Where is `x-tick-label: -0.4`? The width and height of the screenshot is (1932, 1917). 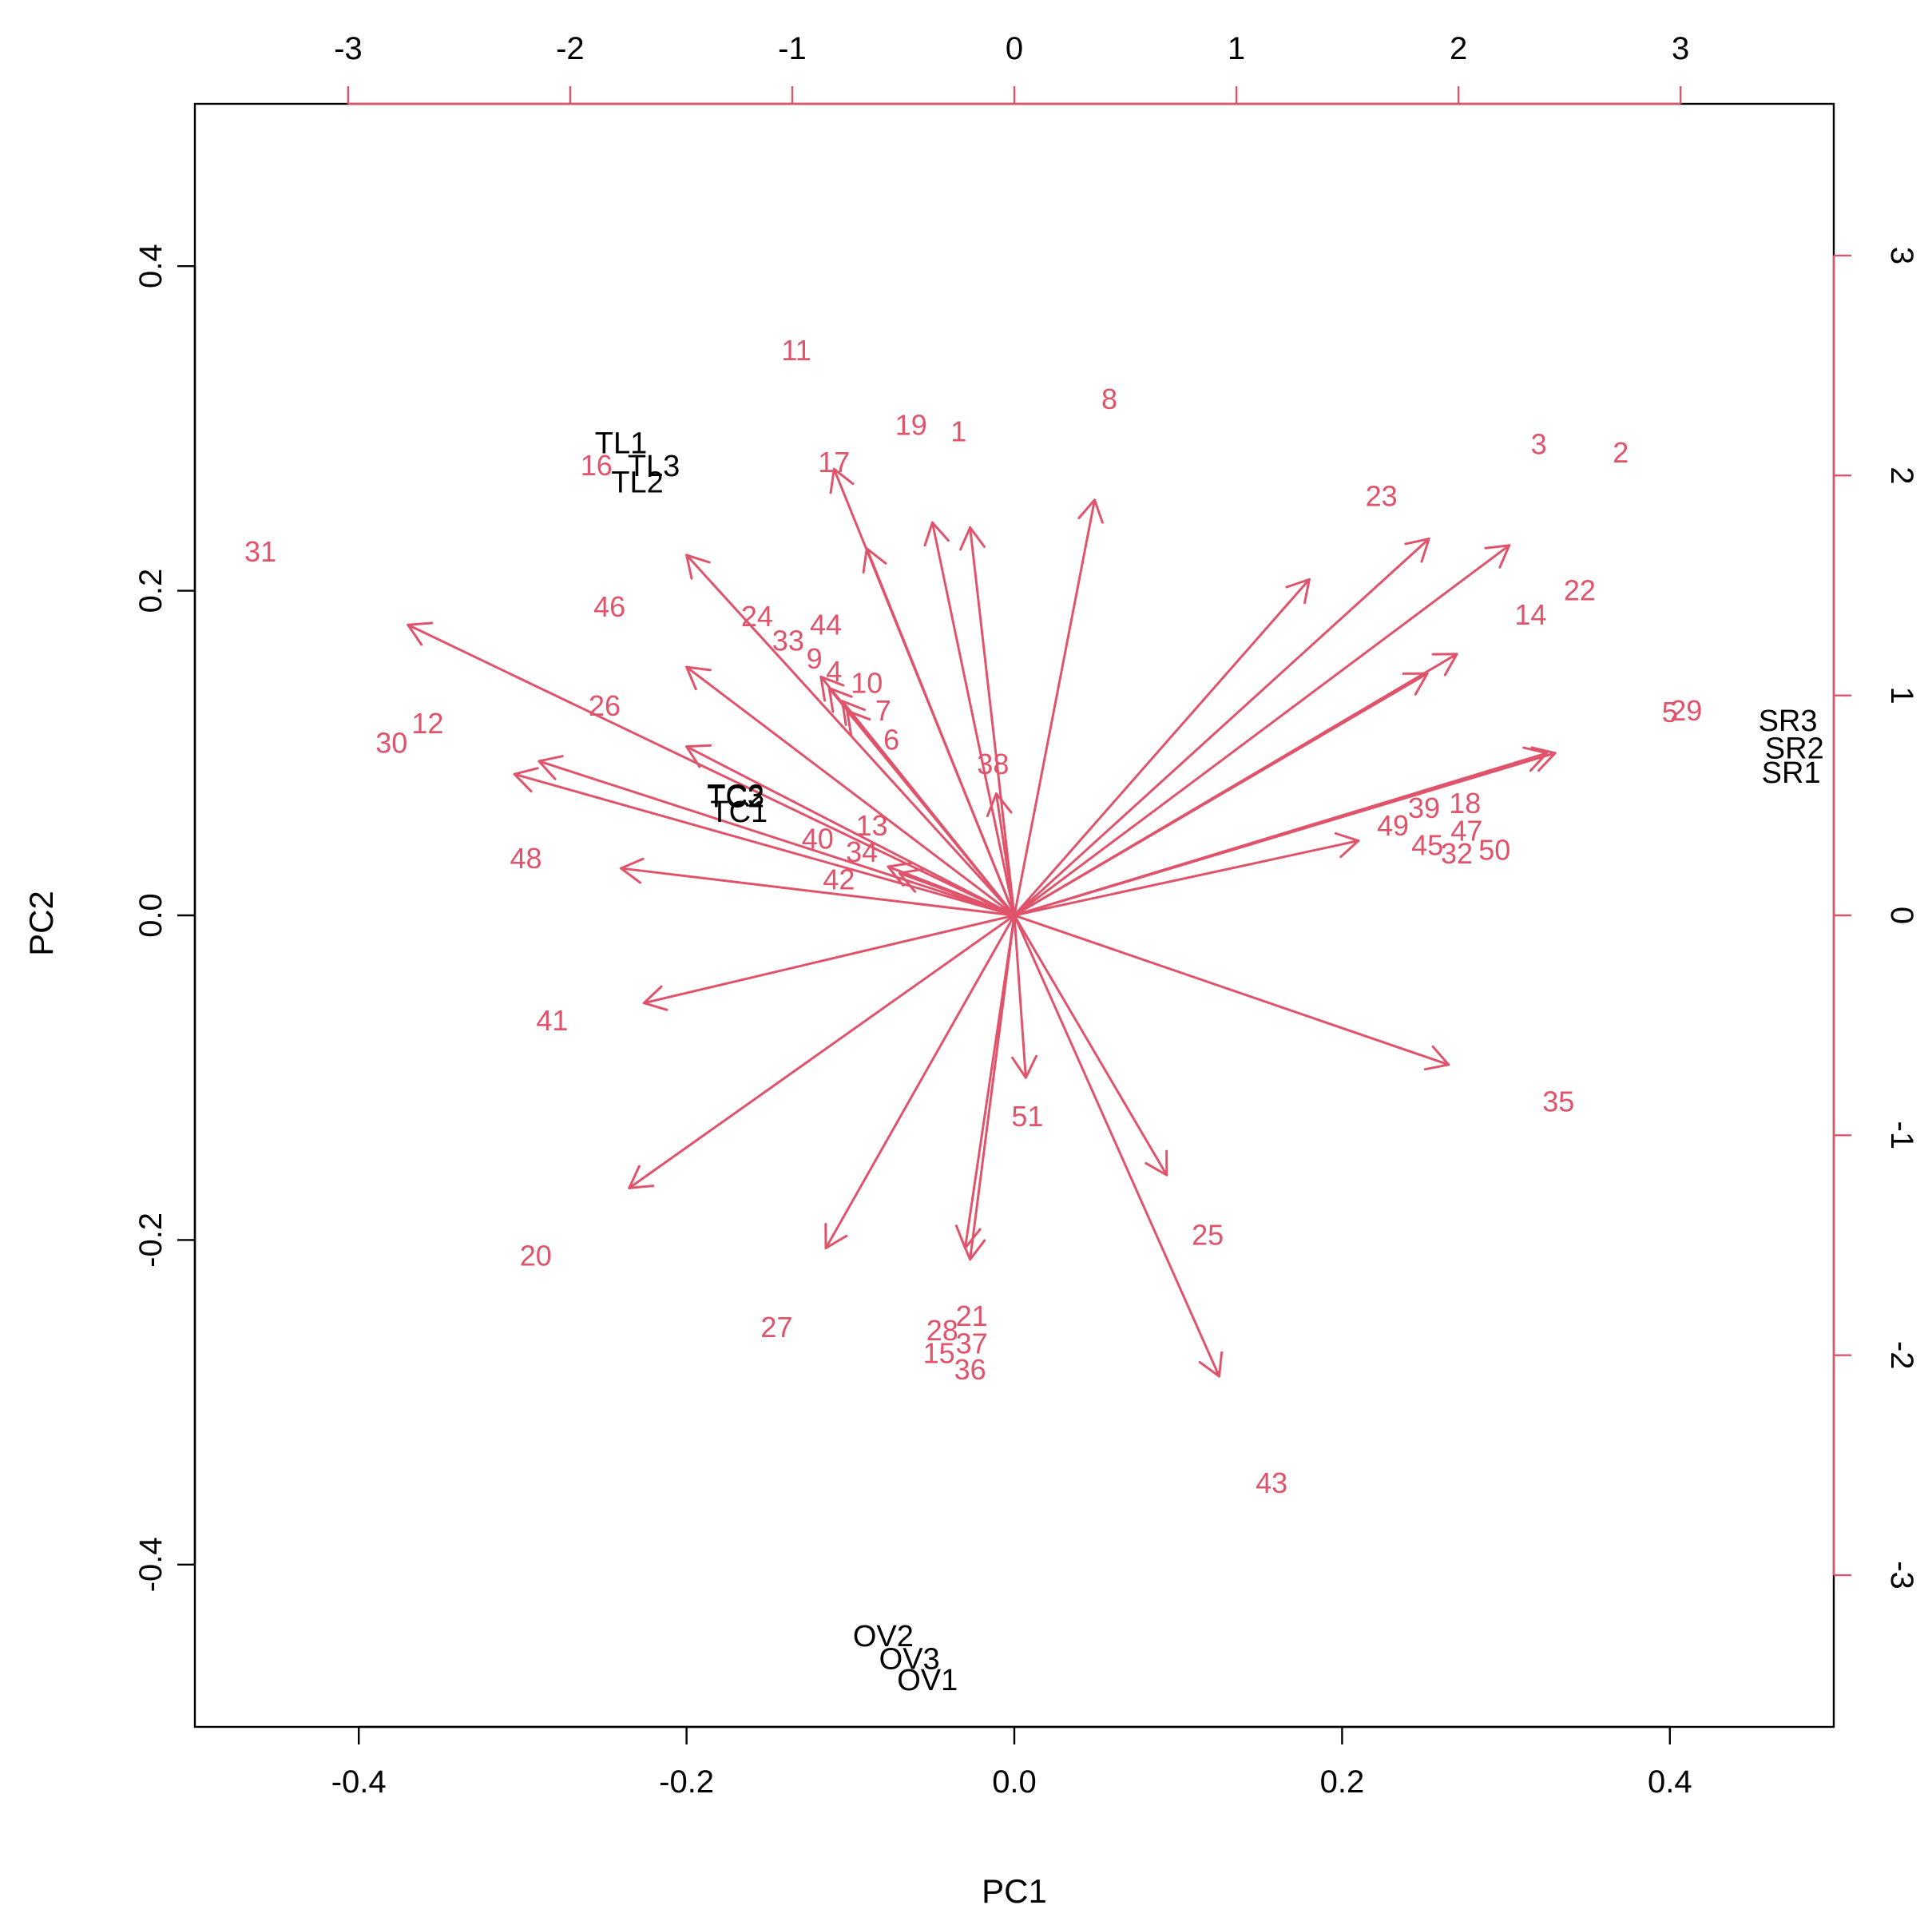
x-tick-label: -0.4 is located at coordinates (359, 1782).